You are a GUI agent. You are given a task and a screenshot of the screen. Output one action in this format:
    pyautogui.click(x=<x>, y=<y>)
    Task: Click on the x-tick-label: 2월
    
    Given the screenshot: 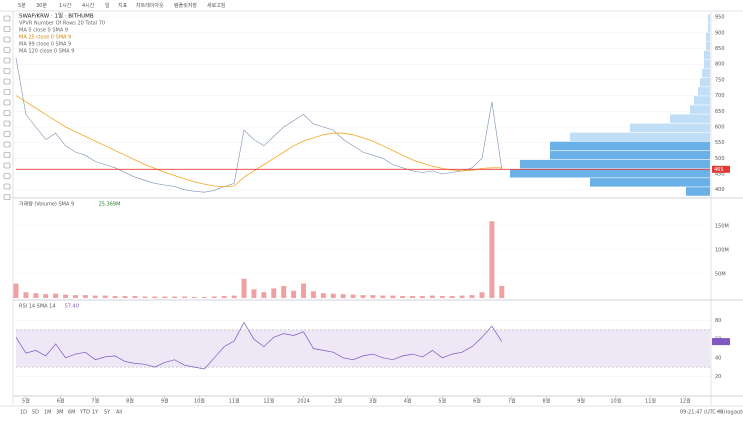 What is the action you would take?
    pyautogui.click(x=338, y=401)
    